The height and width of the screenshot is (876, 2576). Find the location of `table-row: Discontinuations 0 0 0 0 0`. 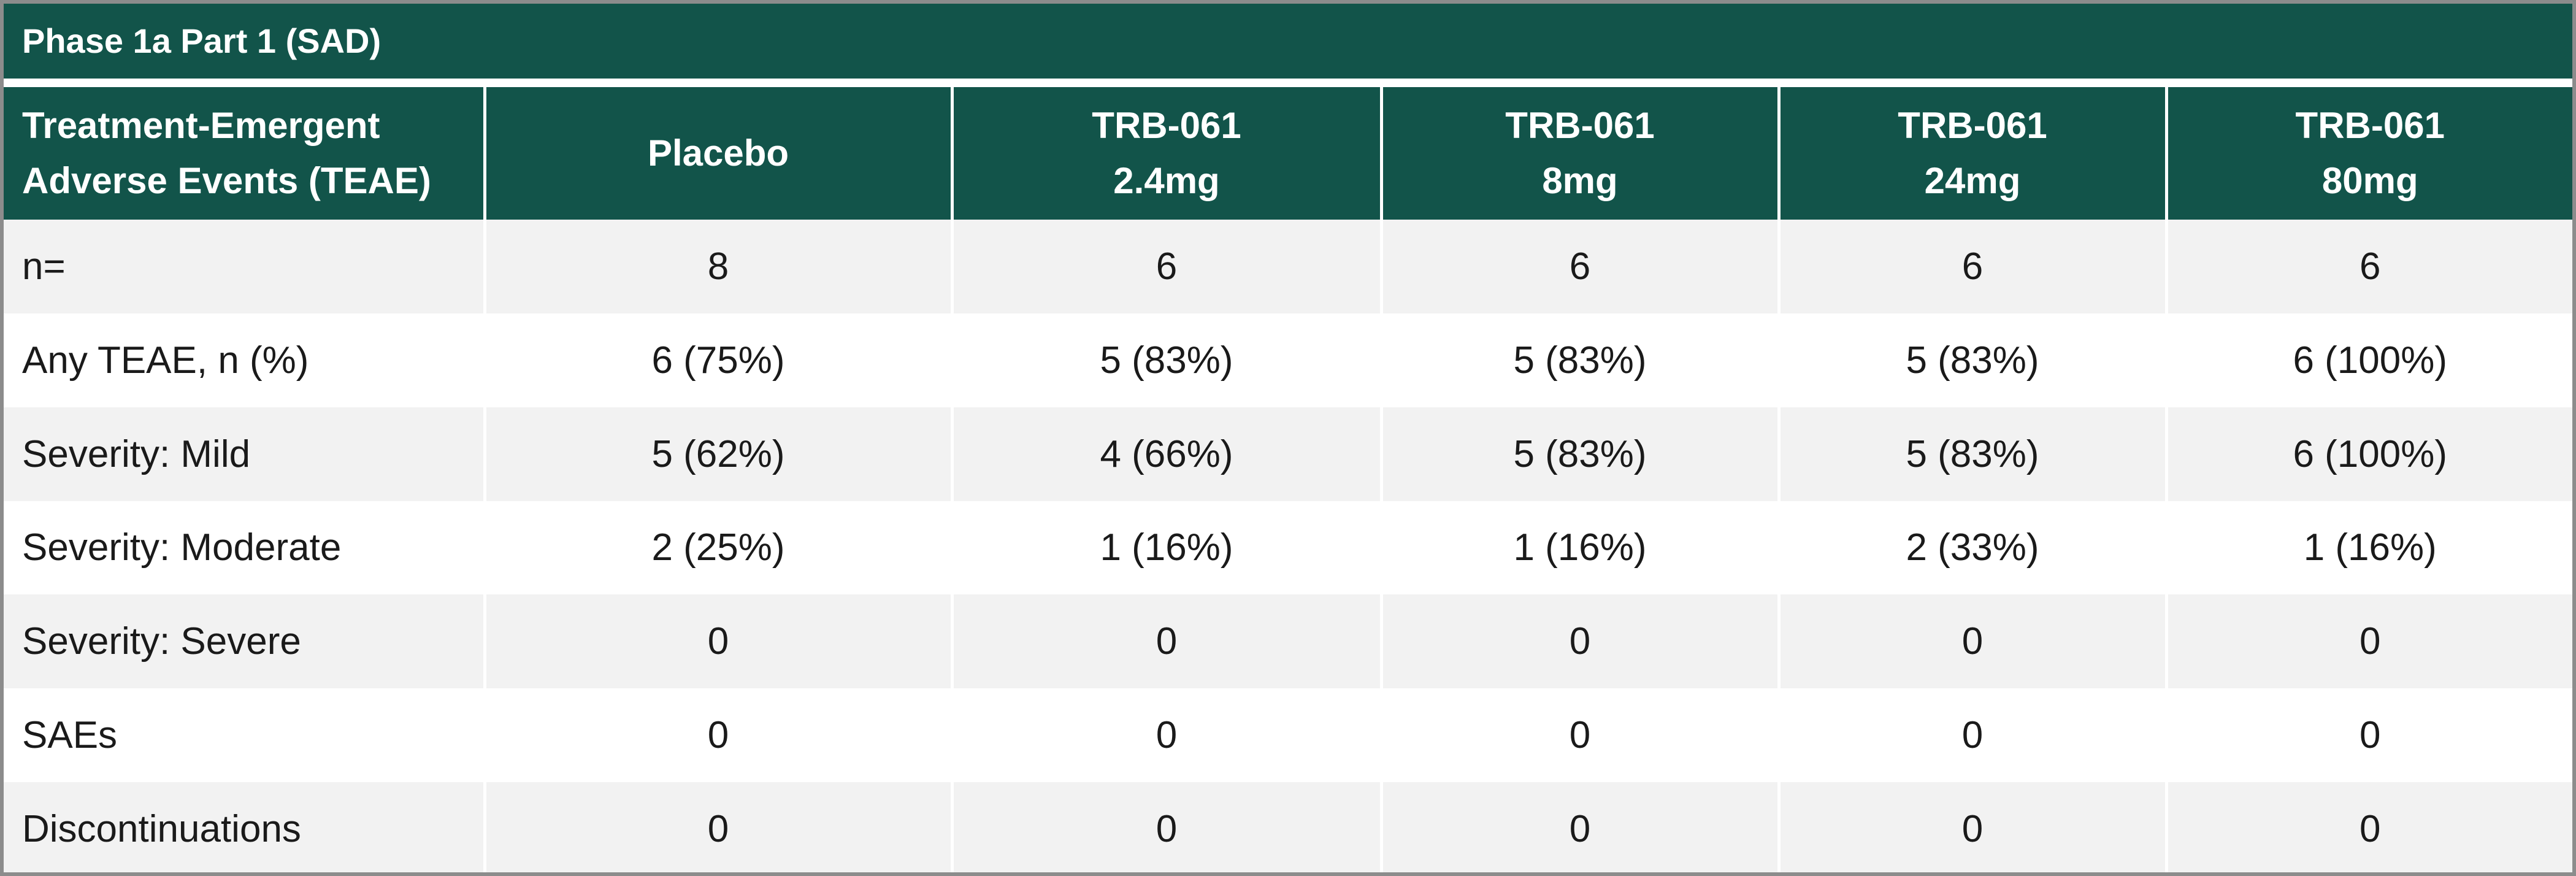

table-row: Discontinuations 0 0 0 0 0 is located at coordinates (1288, 827).